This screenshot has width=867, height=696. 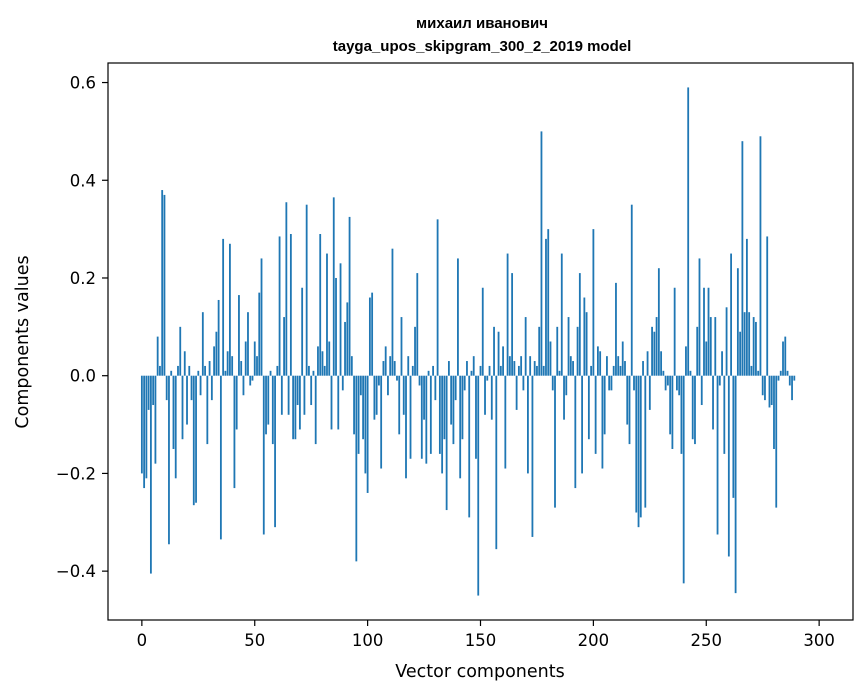 I want to click on x-tick-label: 0, so click(x=142, y=640).